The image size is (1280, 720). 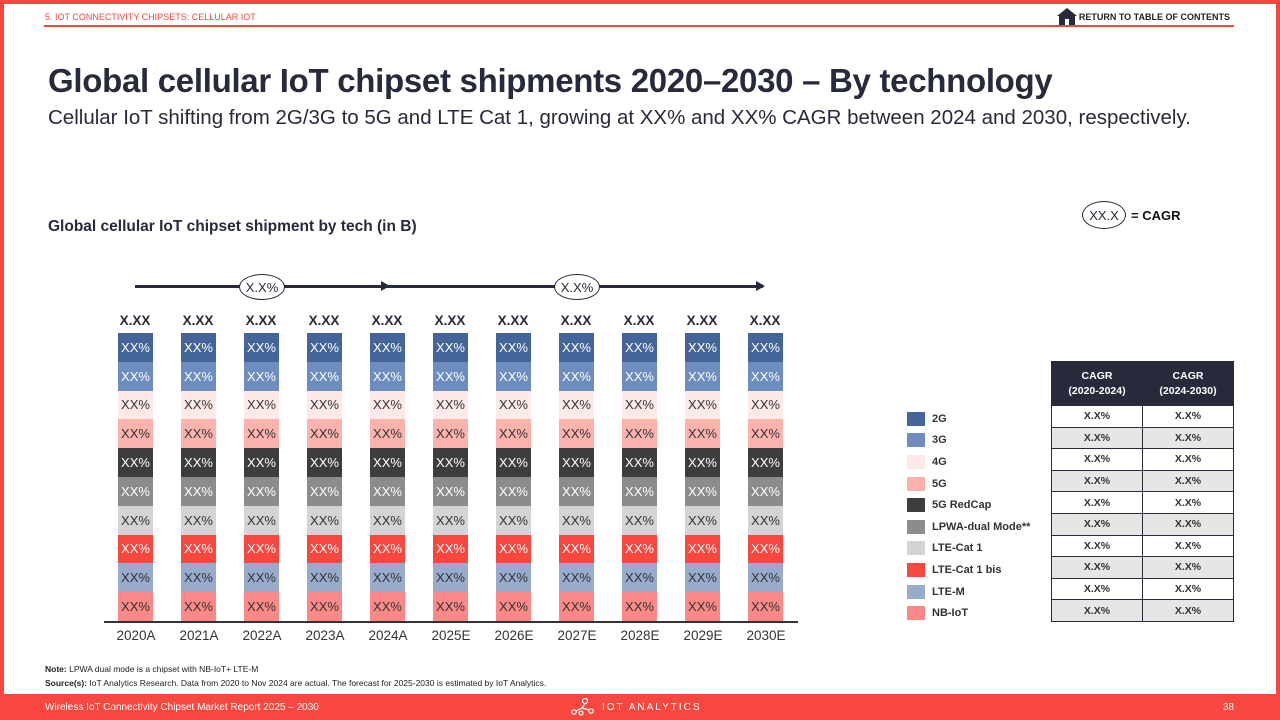 What do you see at coordinates (968, 527) in the screenshot?
I see `legend-item: LPWA-dual Mode**` at bounding box center [968, 527].